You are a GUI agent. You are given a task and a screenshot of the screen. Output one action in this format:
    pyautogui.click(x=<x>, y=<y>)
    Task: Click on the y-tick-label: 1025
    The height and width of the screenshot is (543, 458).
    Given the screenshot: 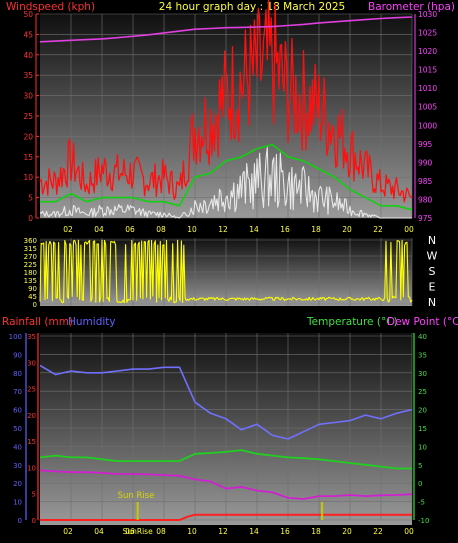 What is the action you would take?
    pyautogui.click(x=427, y=33)
    